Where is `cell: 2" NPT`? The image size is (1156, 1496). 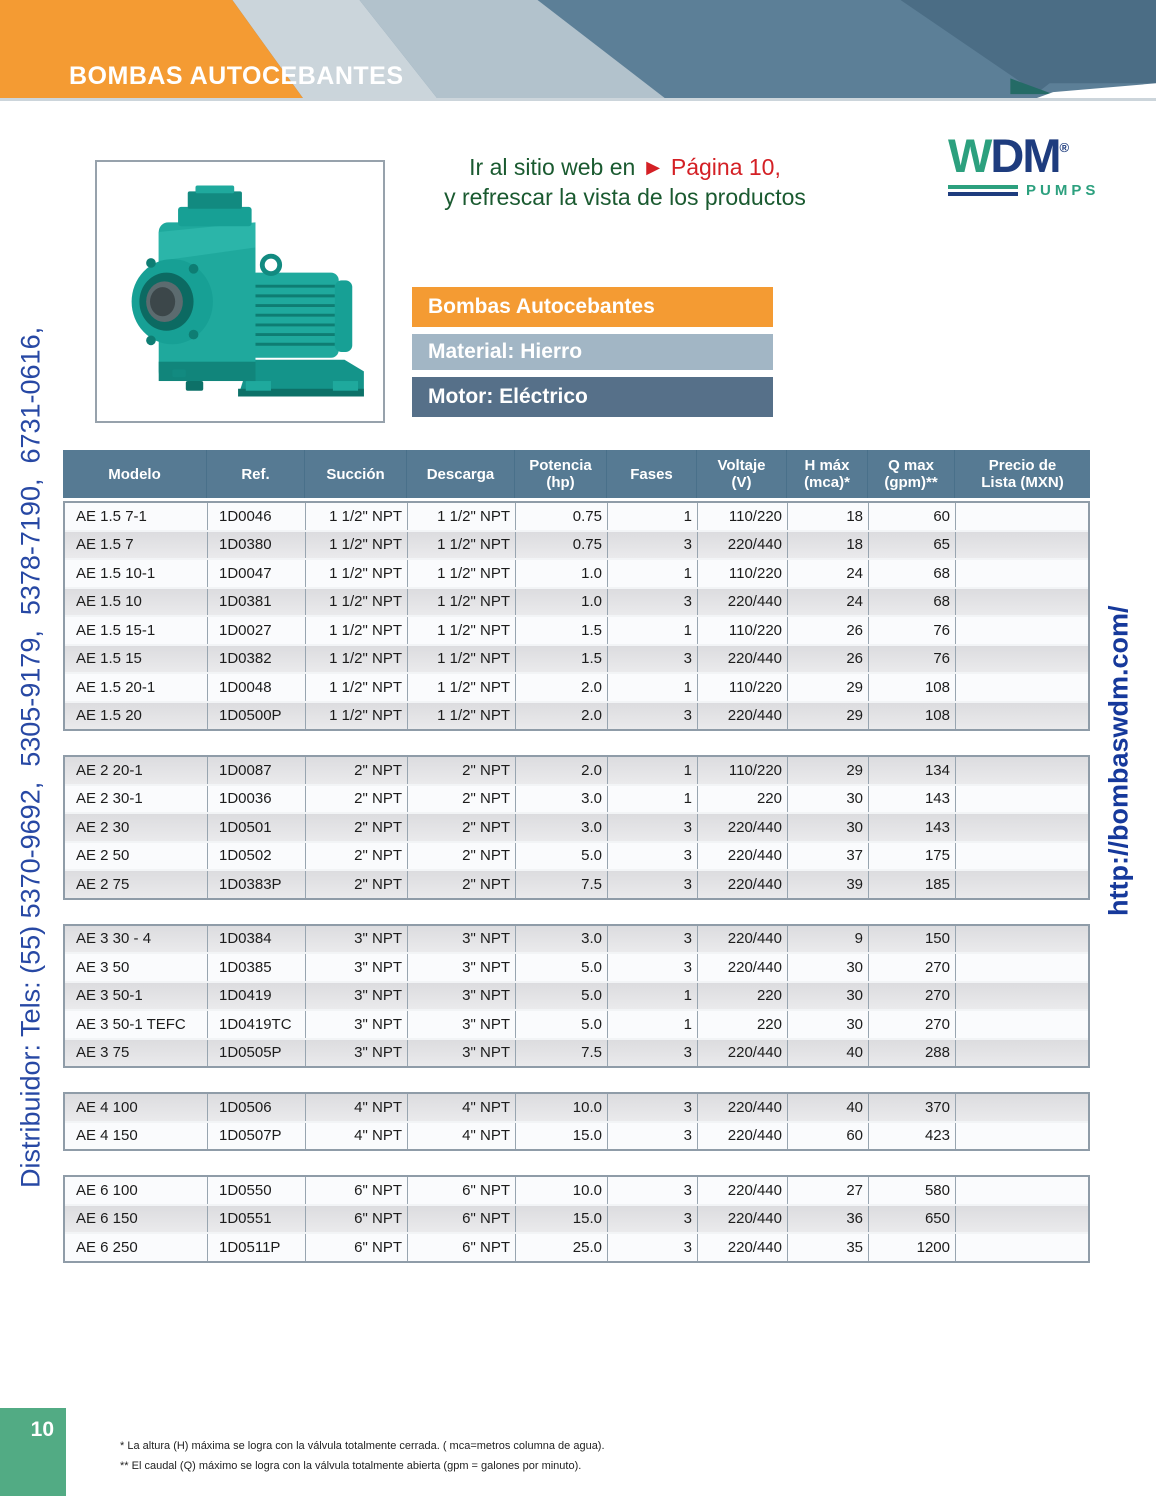
cell: 2" NPT is located at coordinates (462, 827).